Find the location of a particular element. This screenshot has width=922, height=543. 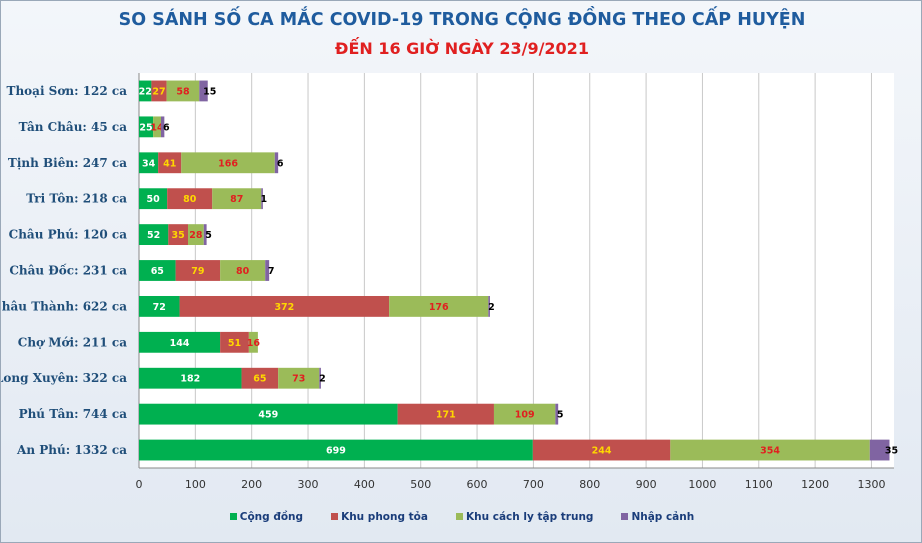

data-label: 28 is located at coordinates (196, 235).